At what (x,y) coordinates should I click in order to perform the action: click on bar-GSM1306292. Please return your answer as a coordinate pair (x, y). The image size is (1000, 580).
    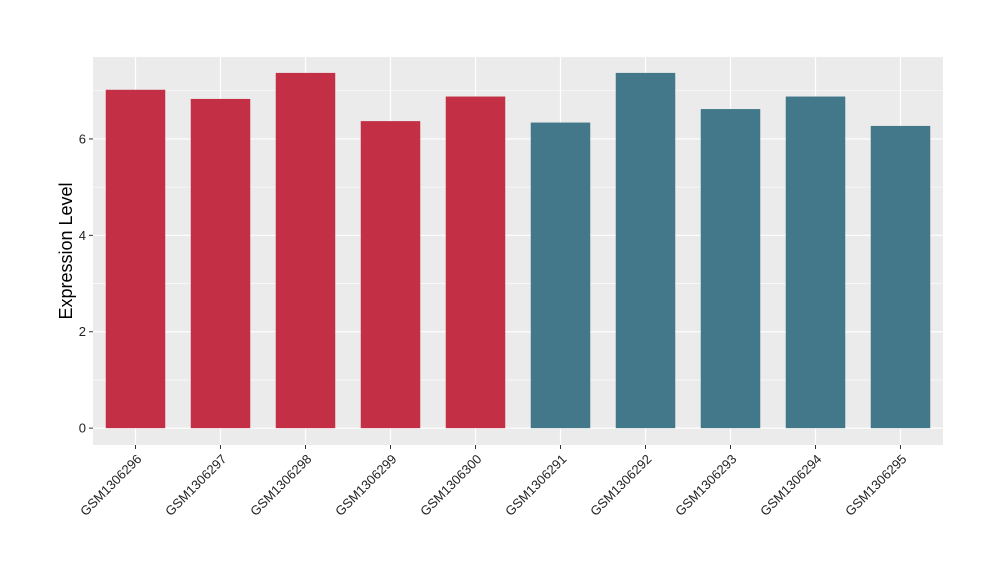
    Looking at the image, I should click on (645, 250).